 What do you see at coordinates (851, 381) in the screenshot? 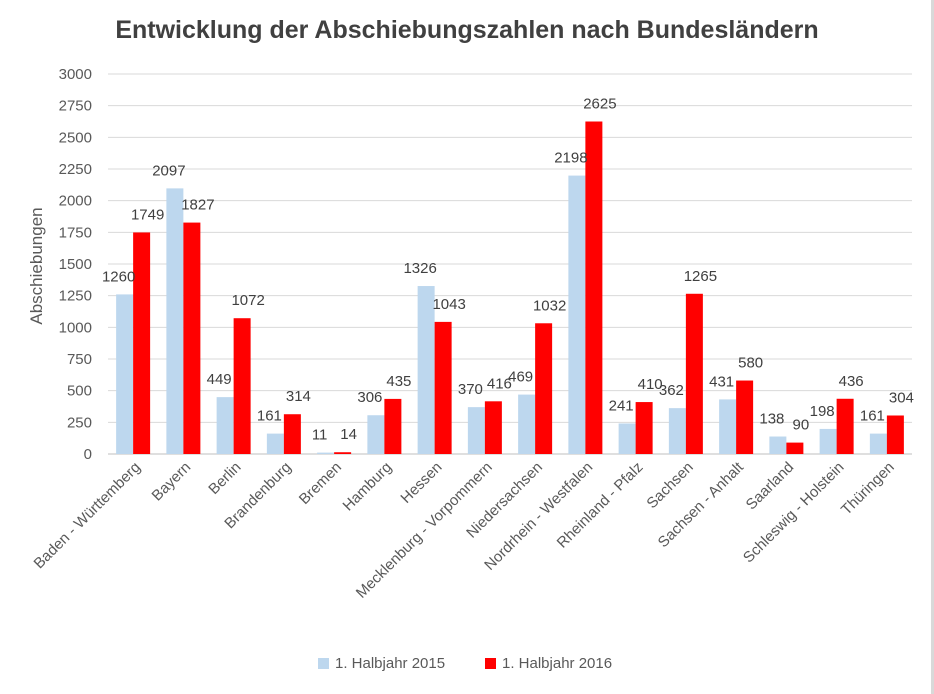
I see `data-label: 436` at bounding box center [851, 381].